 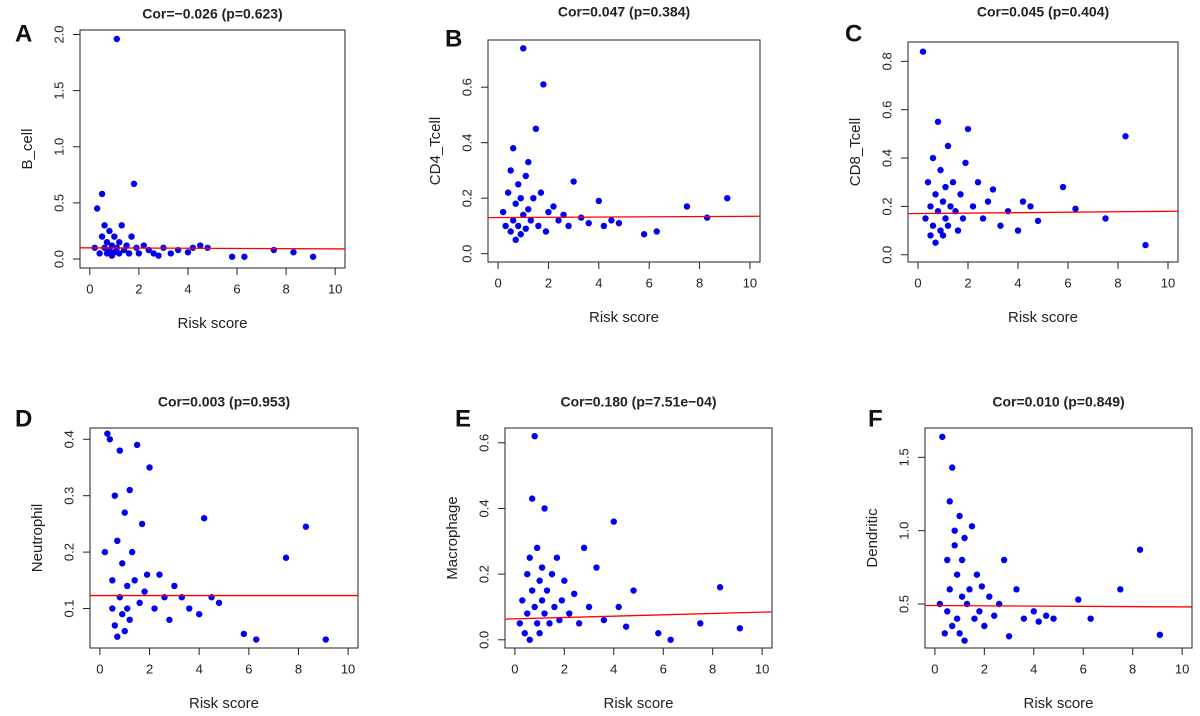 What do you see at coordinates (638, 402) in the screenshot?
I see `chart-title: Cor=0.180 (p=7.51e−04)` at bounding box center [638, 402].